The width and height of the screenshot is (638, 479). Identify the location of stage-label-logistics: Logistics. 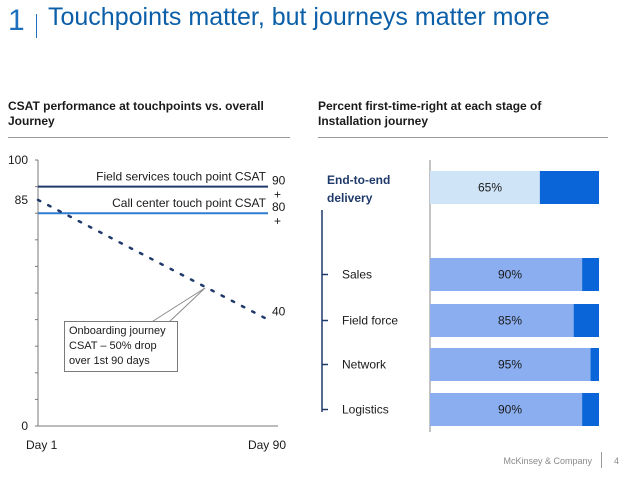
(365, 410).